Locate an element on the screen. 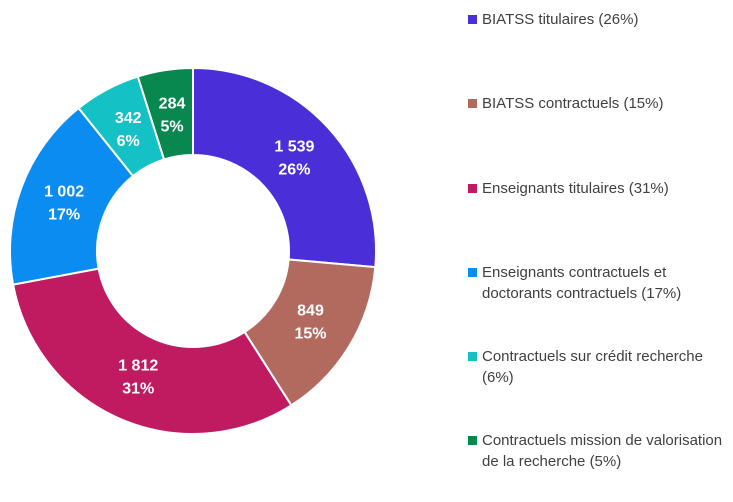 This screenshot has height=502, width=733. percentage-label: 15% is located at coordinates (310, 334).